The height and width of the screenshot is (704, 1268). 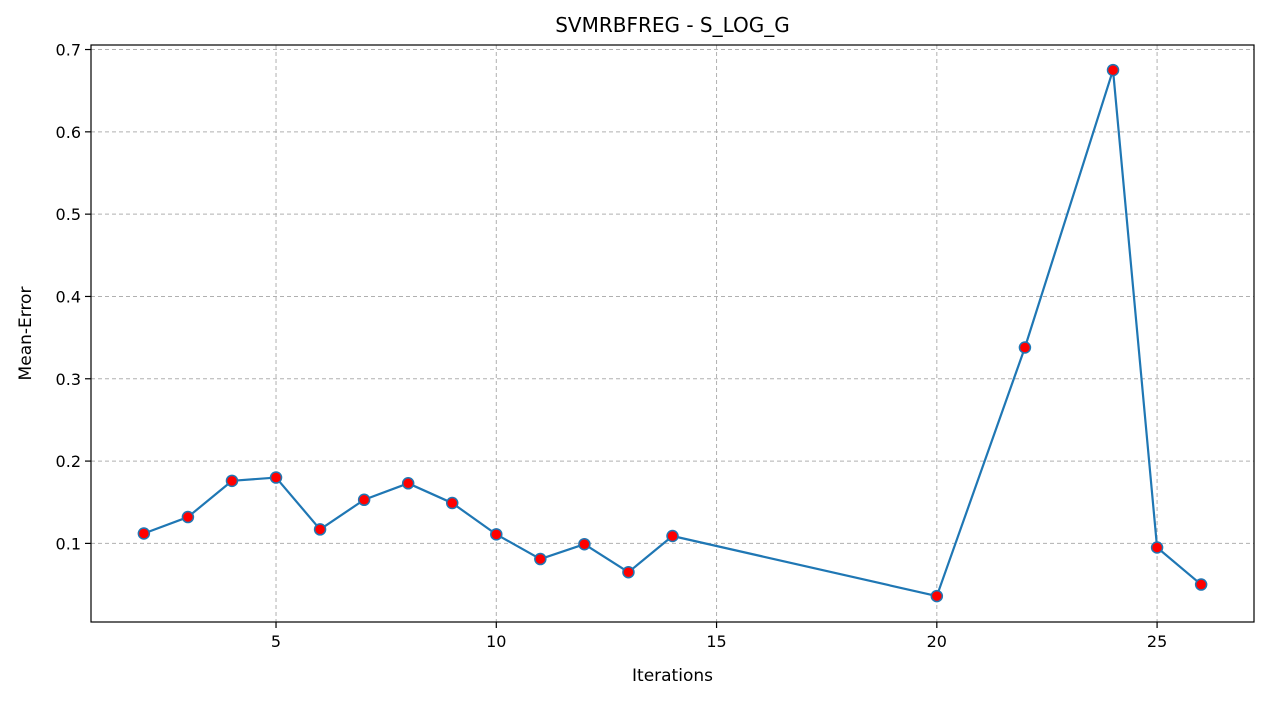 I want to click on y-tick-label: 0.7, so click(x=68, y=50).